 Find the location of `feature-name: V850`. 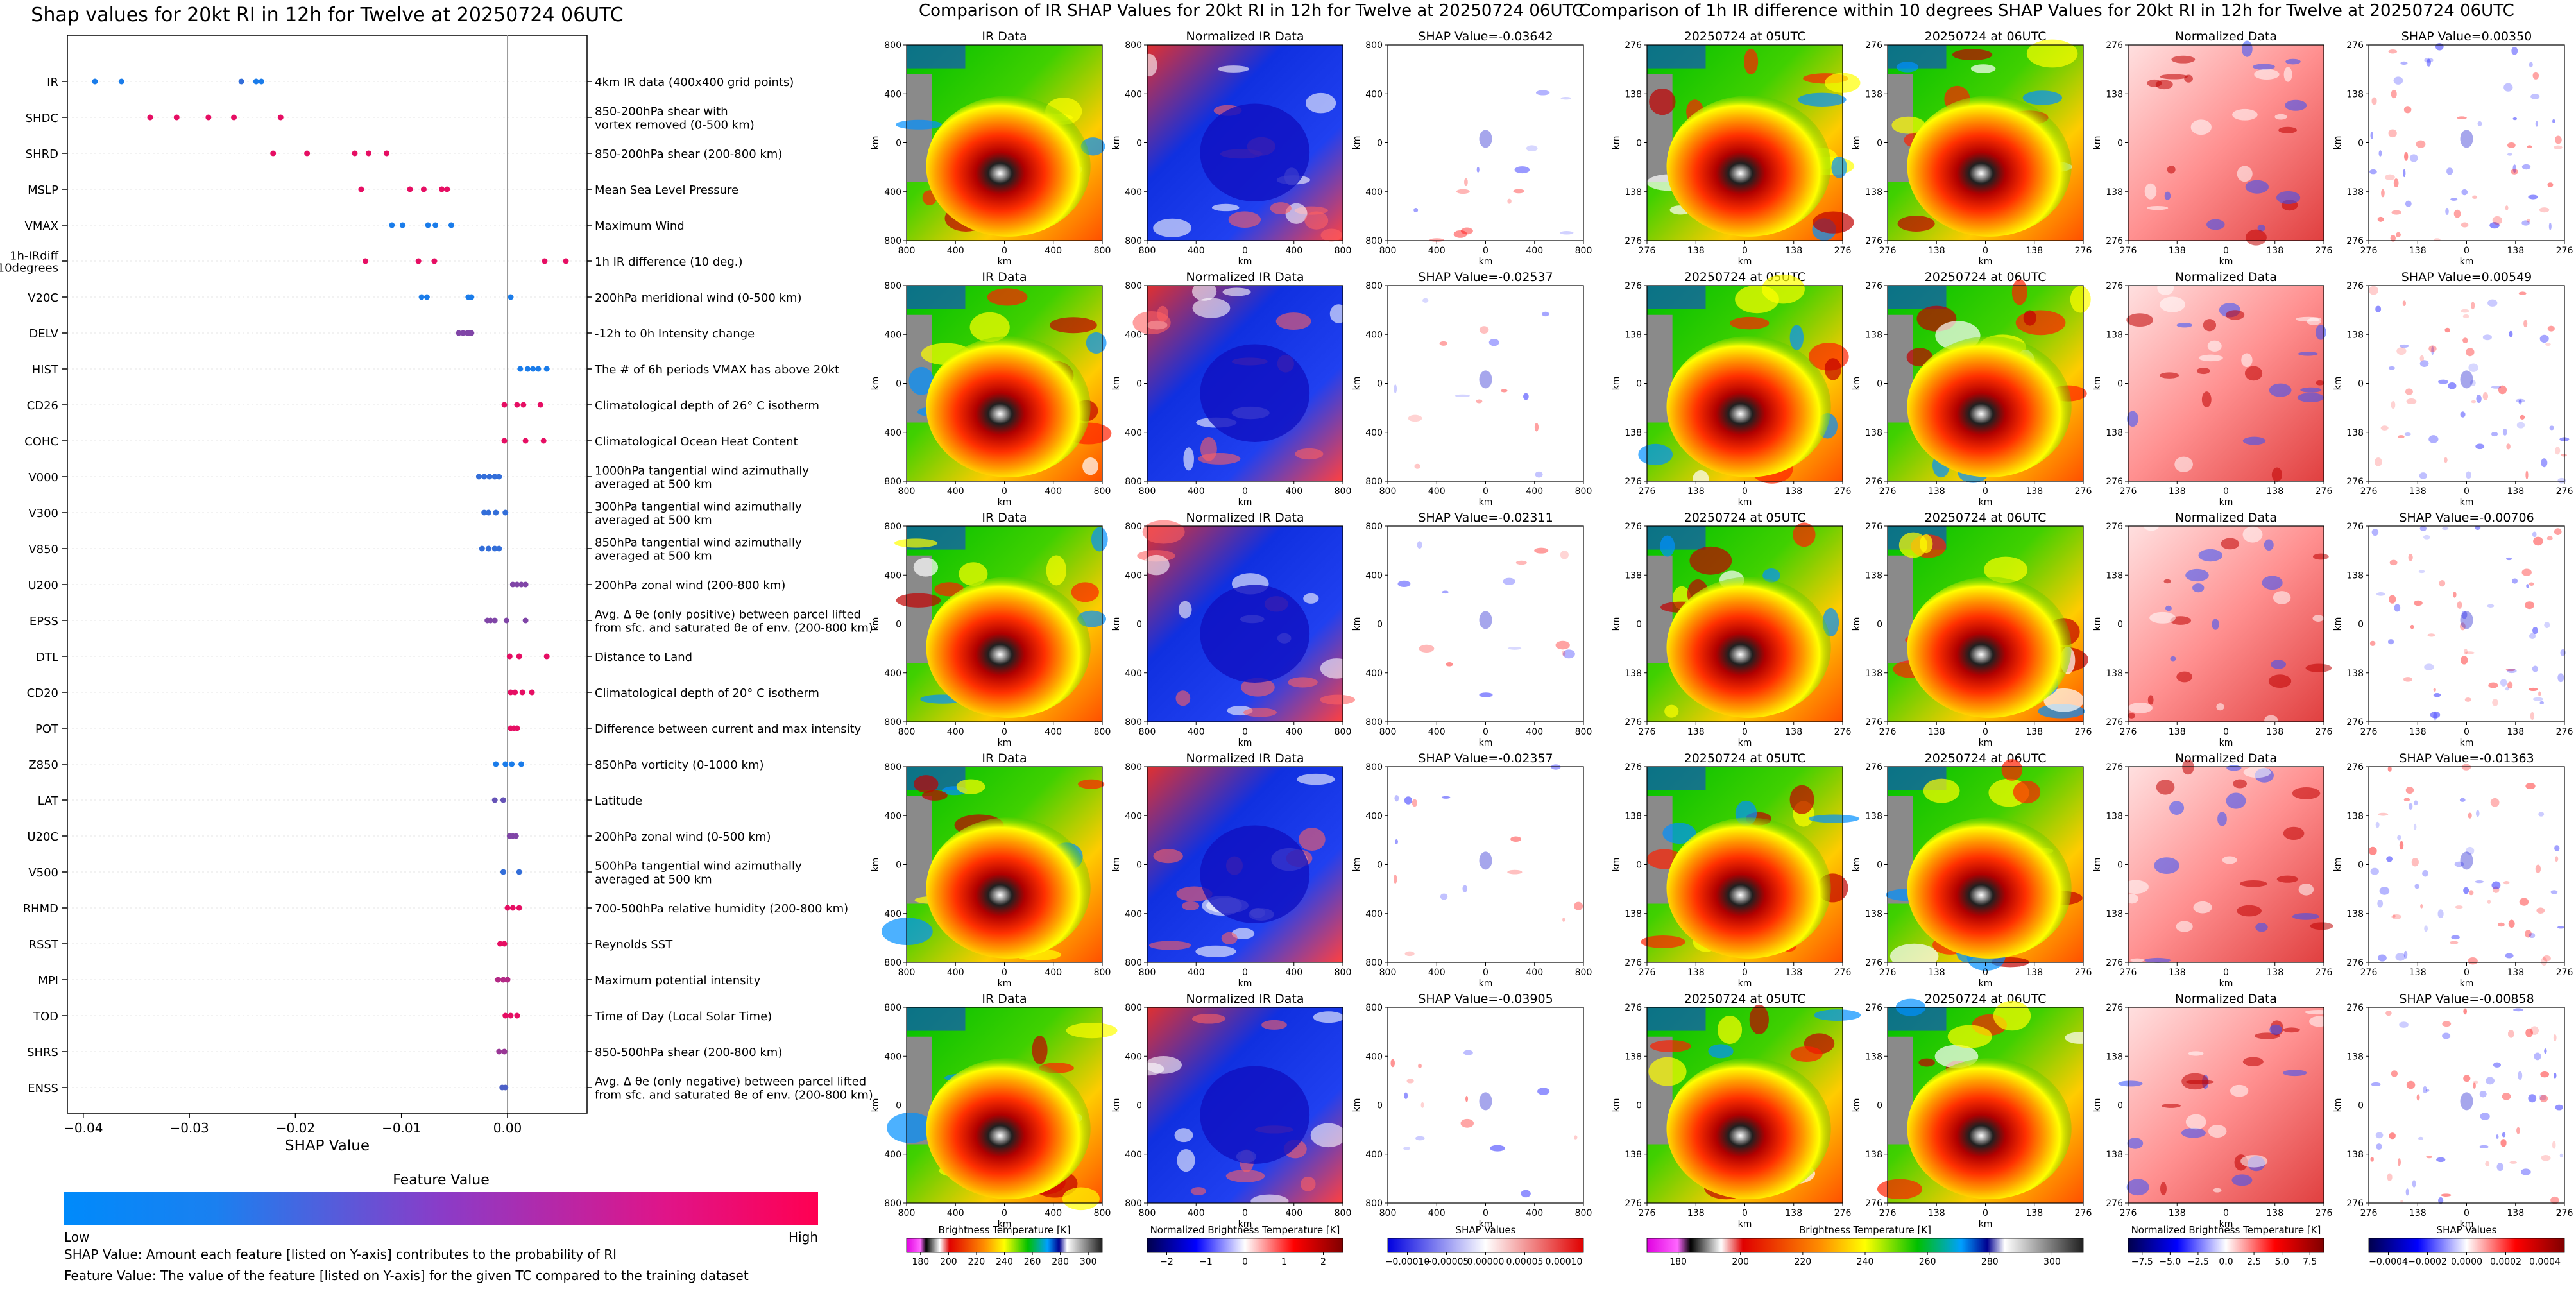

feature-name: V850 is located at coordinates (43, 549).